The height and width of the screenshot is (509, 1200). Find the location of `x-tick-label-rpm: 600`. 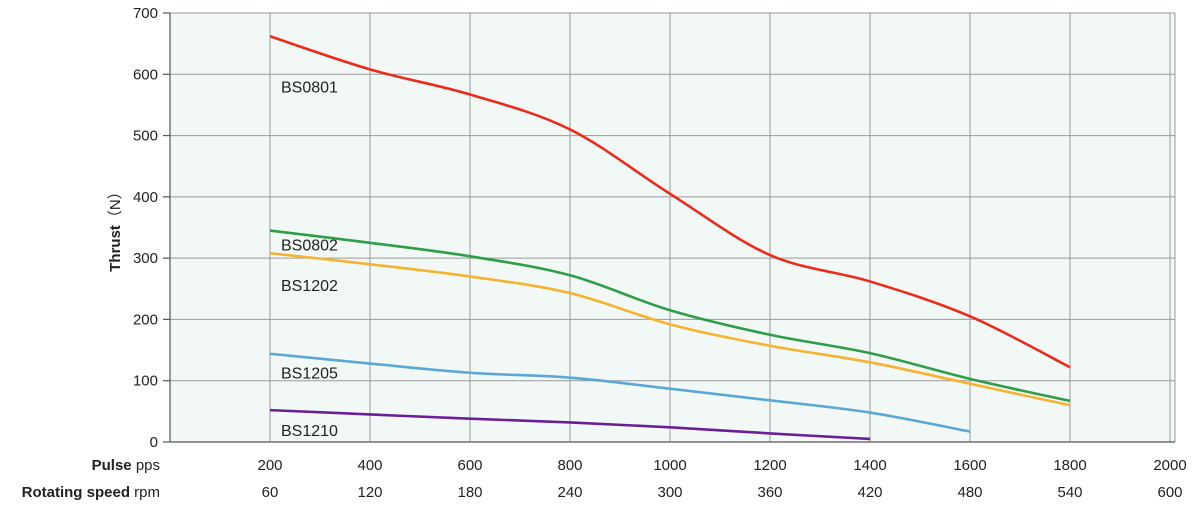

x-tick-label-rpm: 600 is located at coordinates (1169, 492).